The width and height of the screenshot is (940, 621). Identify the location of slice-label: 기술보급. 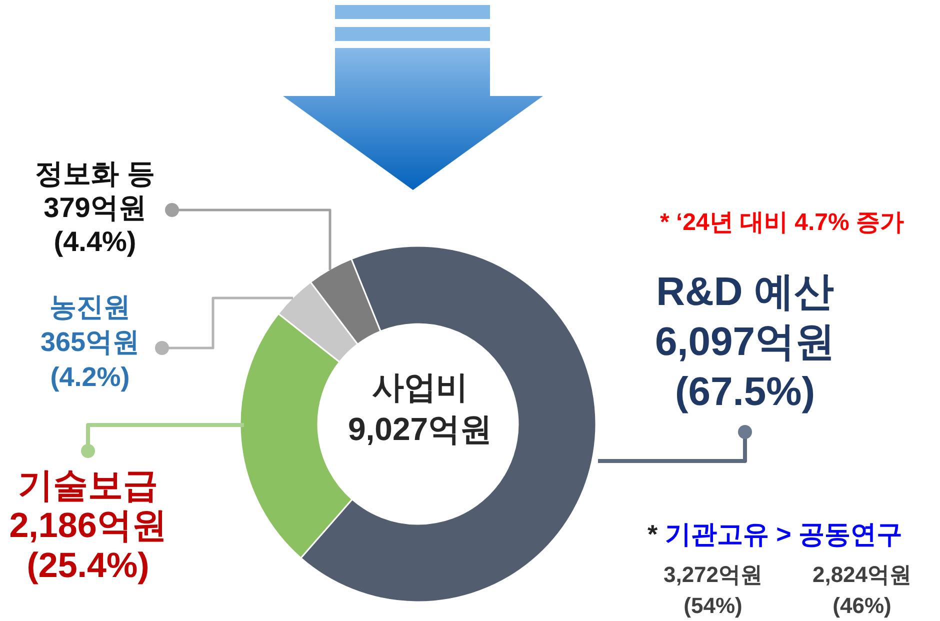
(88, 485).